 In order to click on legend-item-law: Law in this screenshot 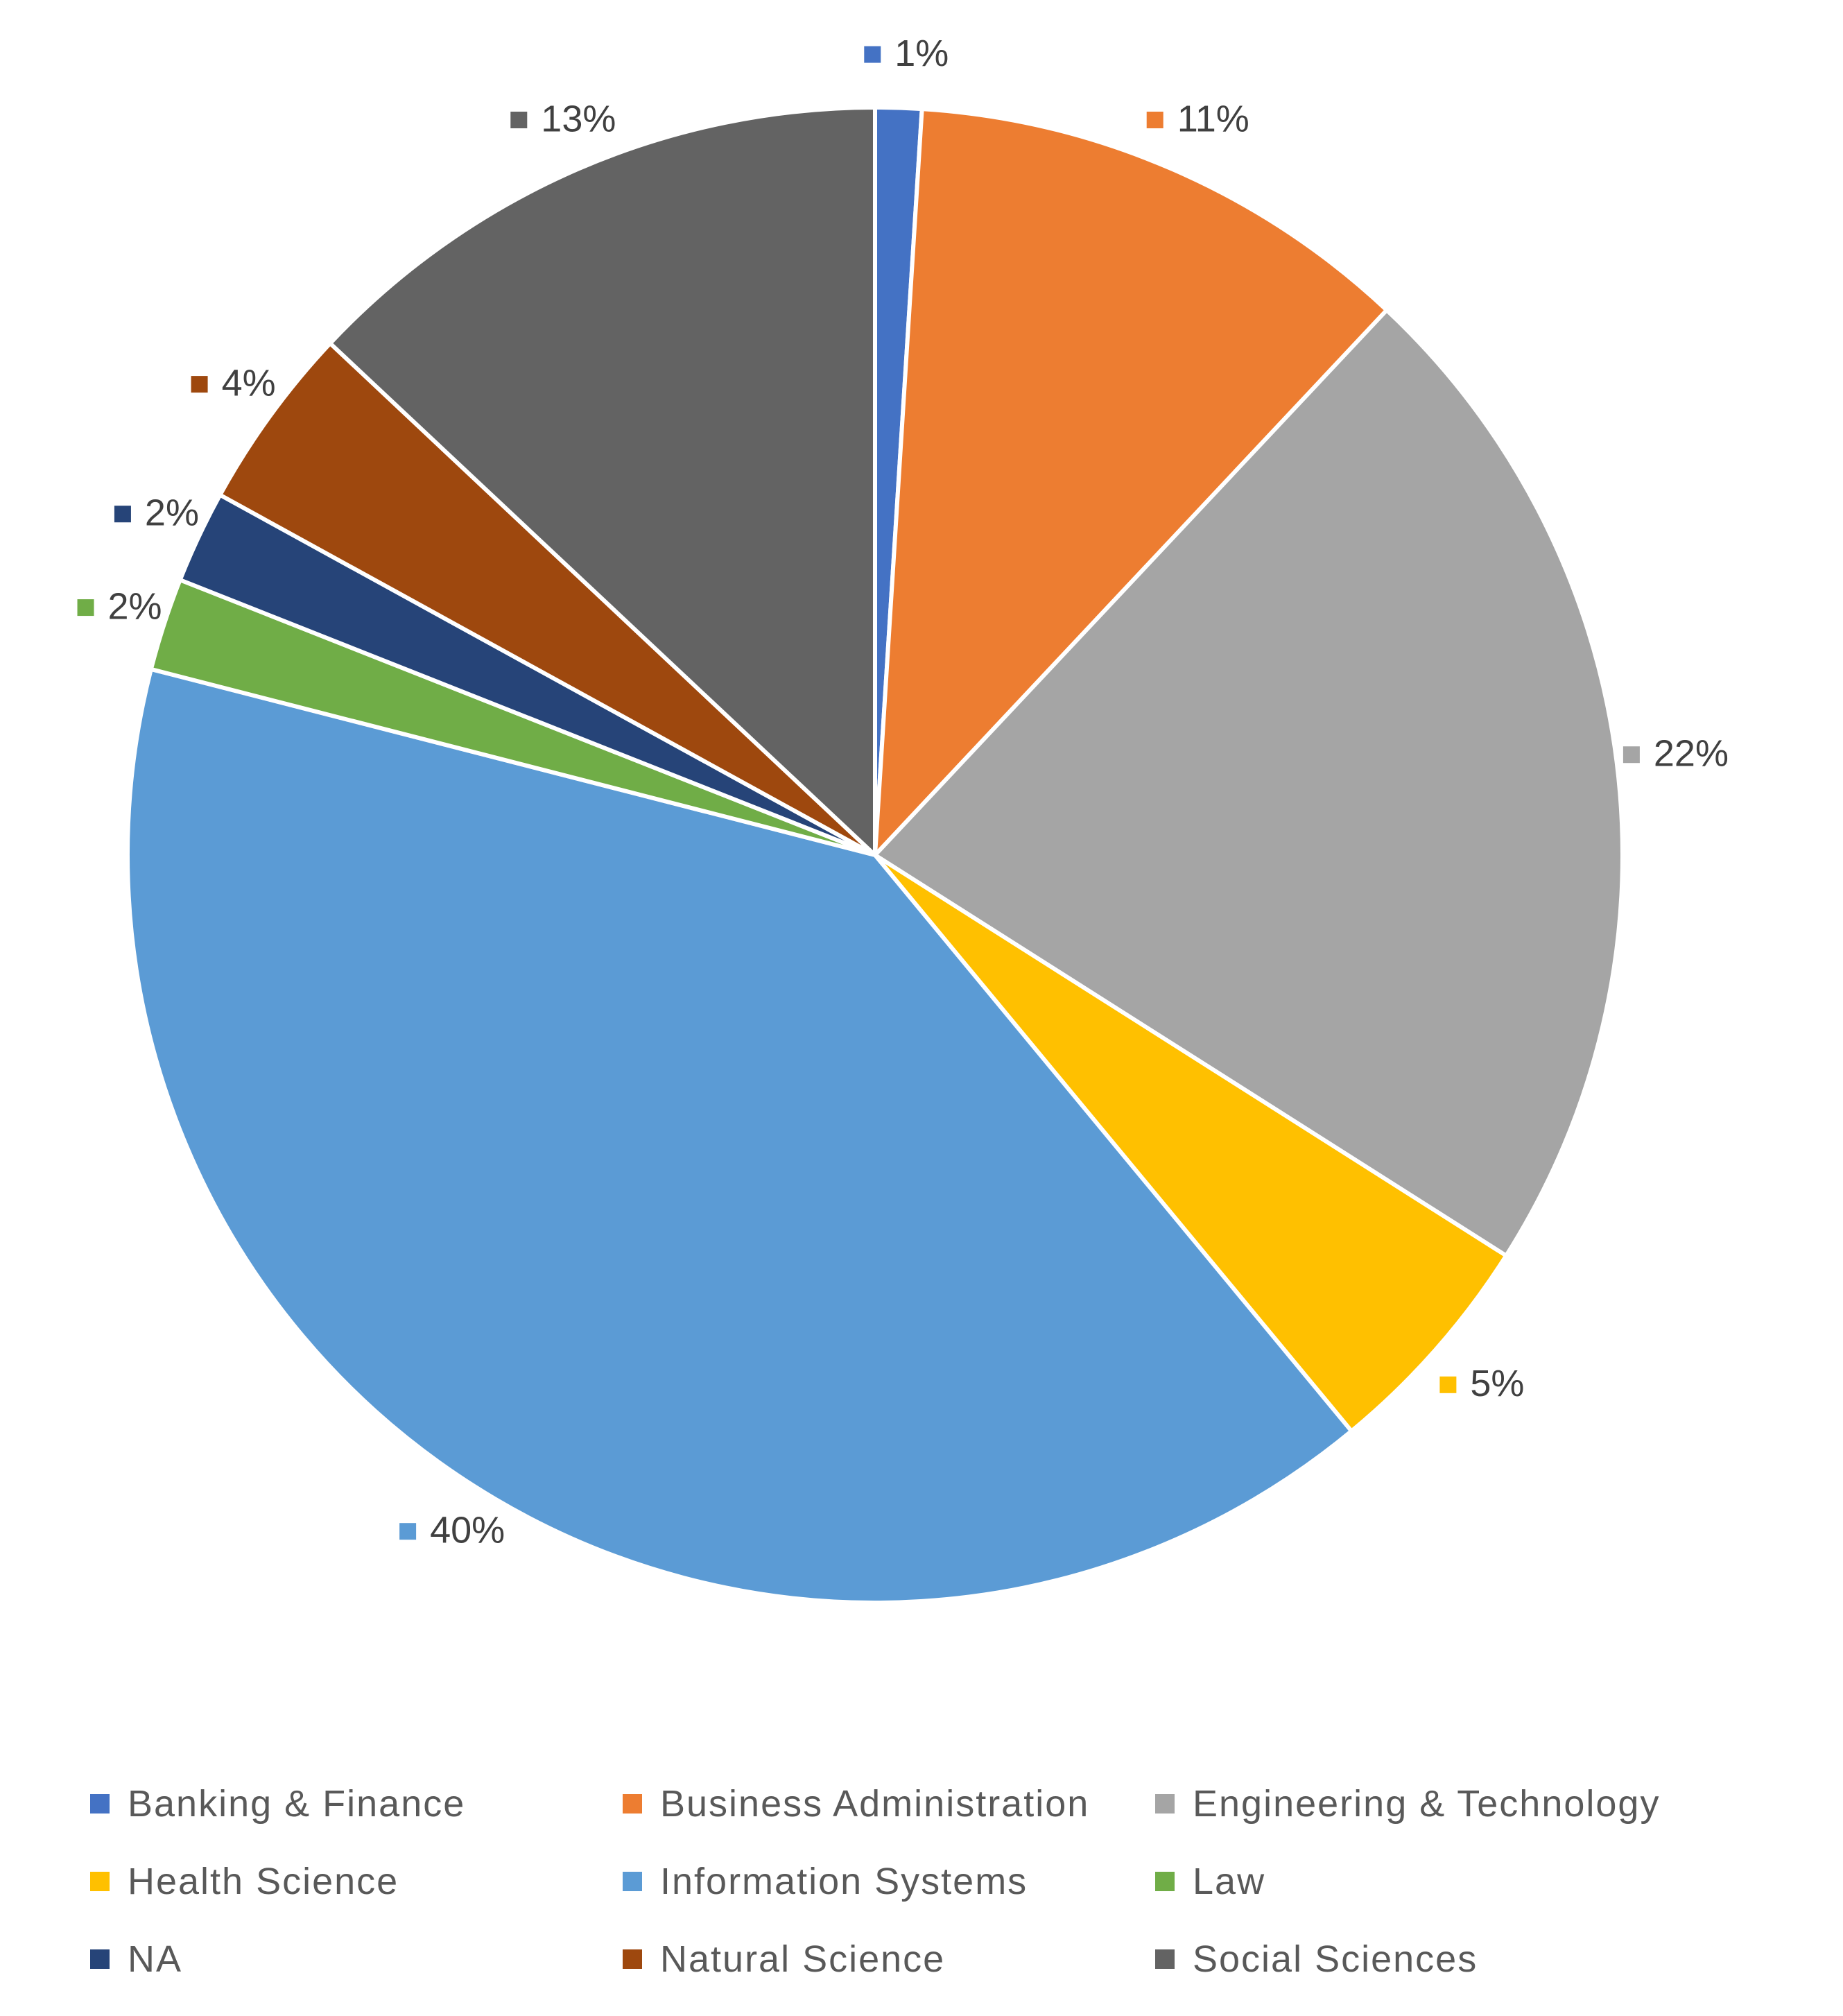, I will do `click(1455, 1882)`.